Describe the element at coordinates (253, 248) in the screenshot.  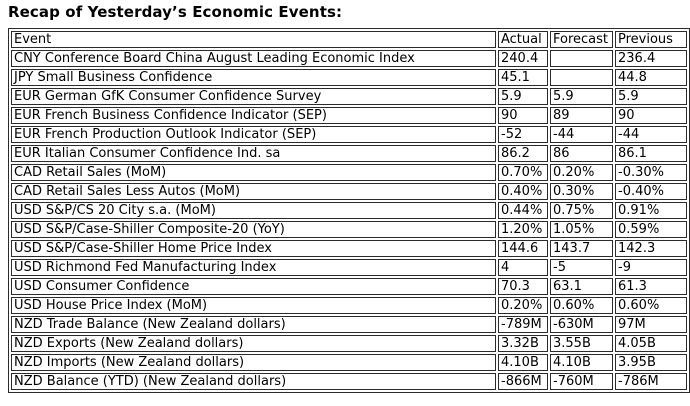
I see `event-name-cell: USD S&P/Case-Shiller Home Price Index` at that location.